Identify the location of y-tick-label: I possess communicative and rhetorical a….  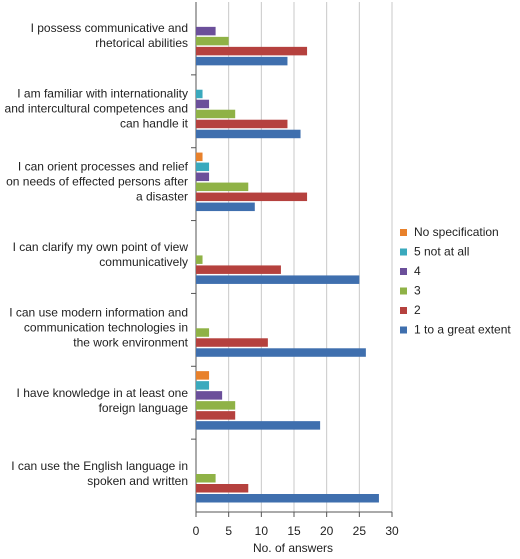
(109, 36).